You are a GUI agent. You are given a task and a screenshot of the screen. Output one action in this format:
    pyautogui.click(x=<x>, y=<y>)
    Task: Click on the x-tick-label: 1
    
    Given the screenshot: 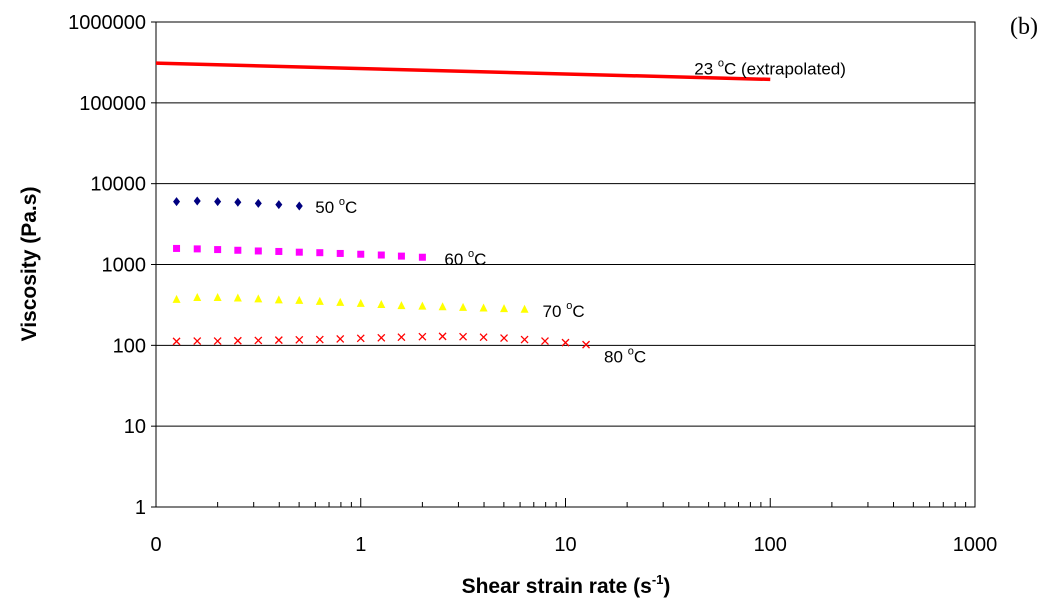 What is the action you would take?
    pyautogui.click(x=360, y=545)
    